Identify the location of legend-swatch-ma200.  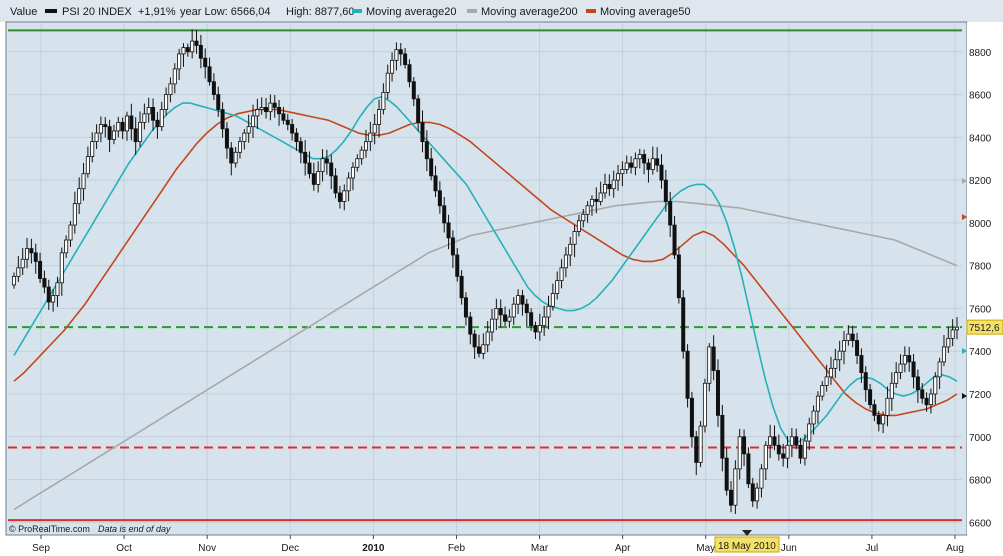
(472, 11).